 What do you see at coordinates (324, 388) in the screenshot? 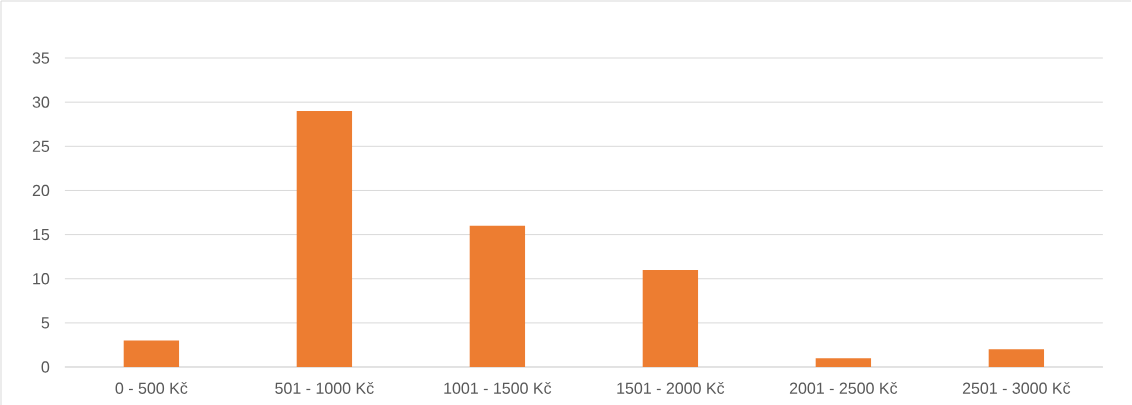
I see `x-tick-label: 501 - 1000 Kč` at bounding box center [324, 388].